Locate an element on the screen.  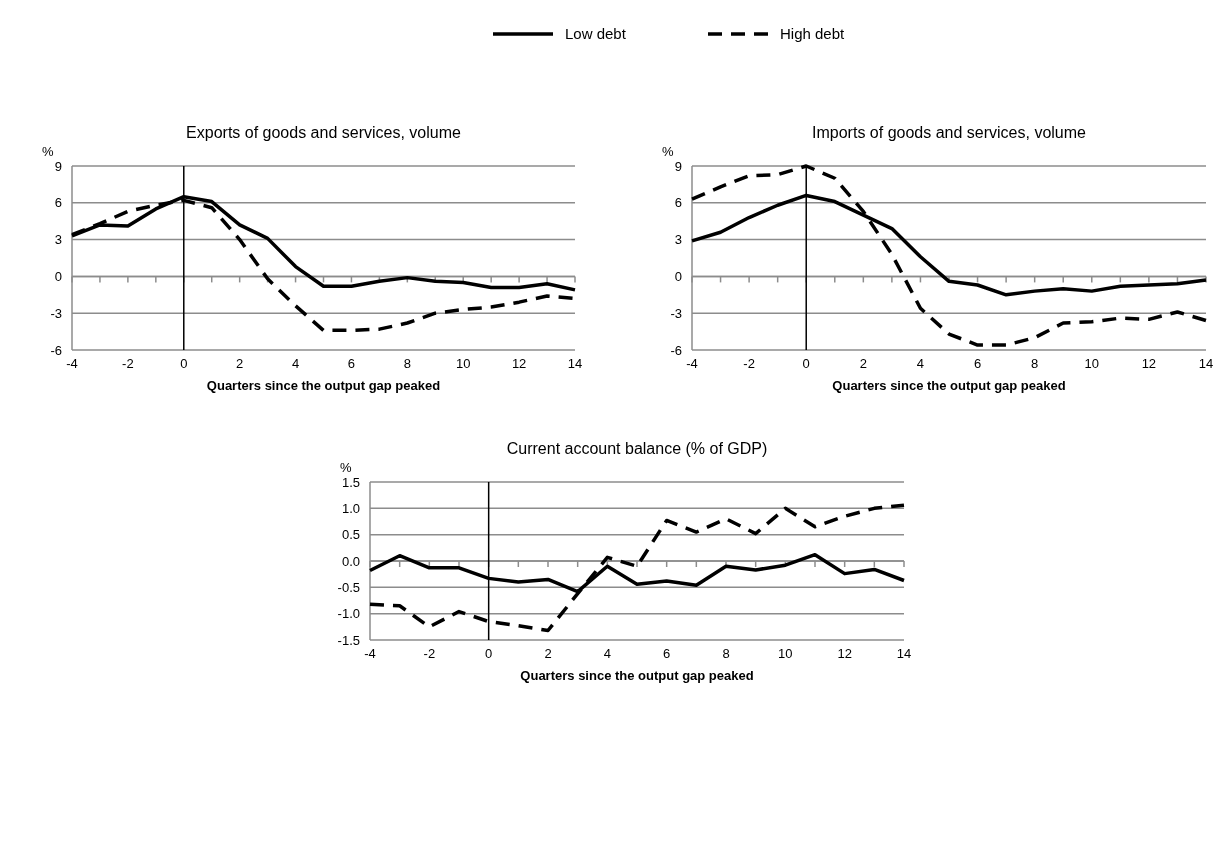
y-tick-label: 1.5 is located at coordinates (350, 482).